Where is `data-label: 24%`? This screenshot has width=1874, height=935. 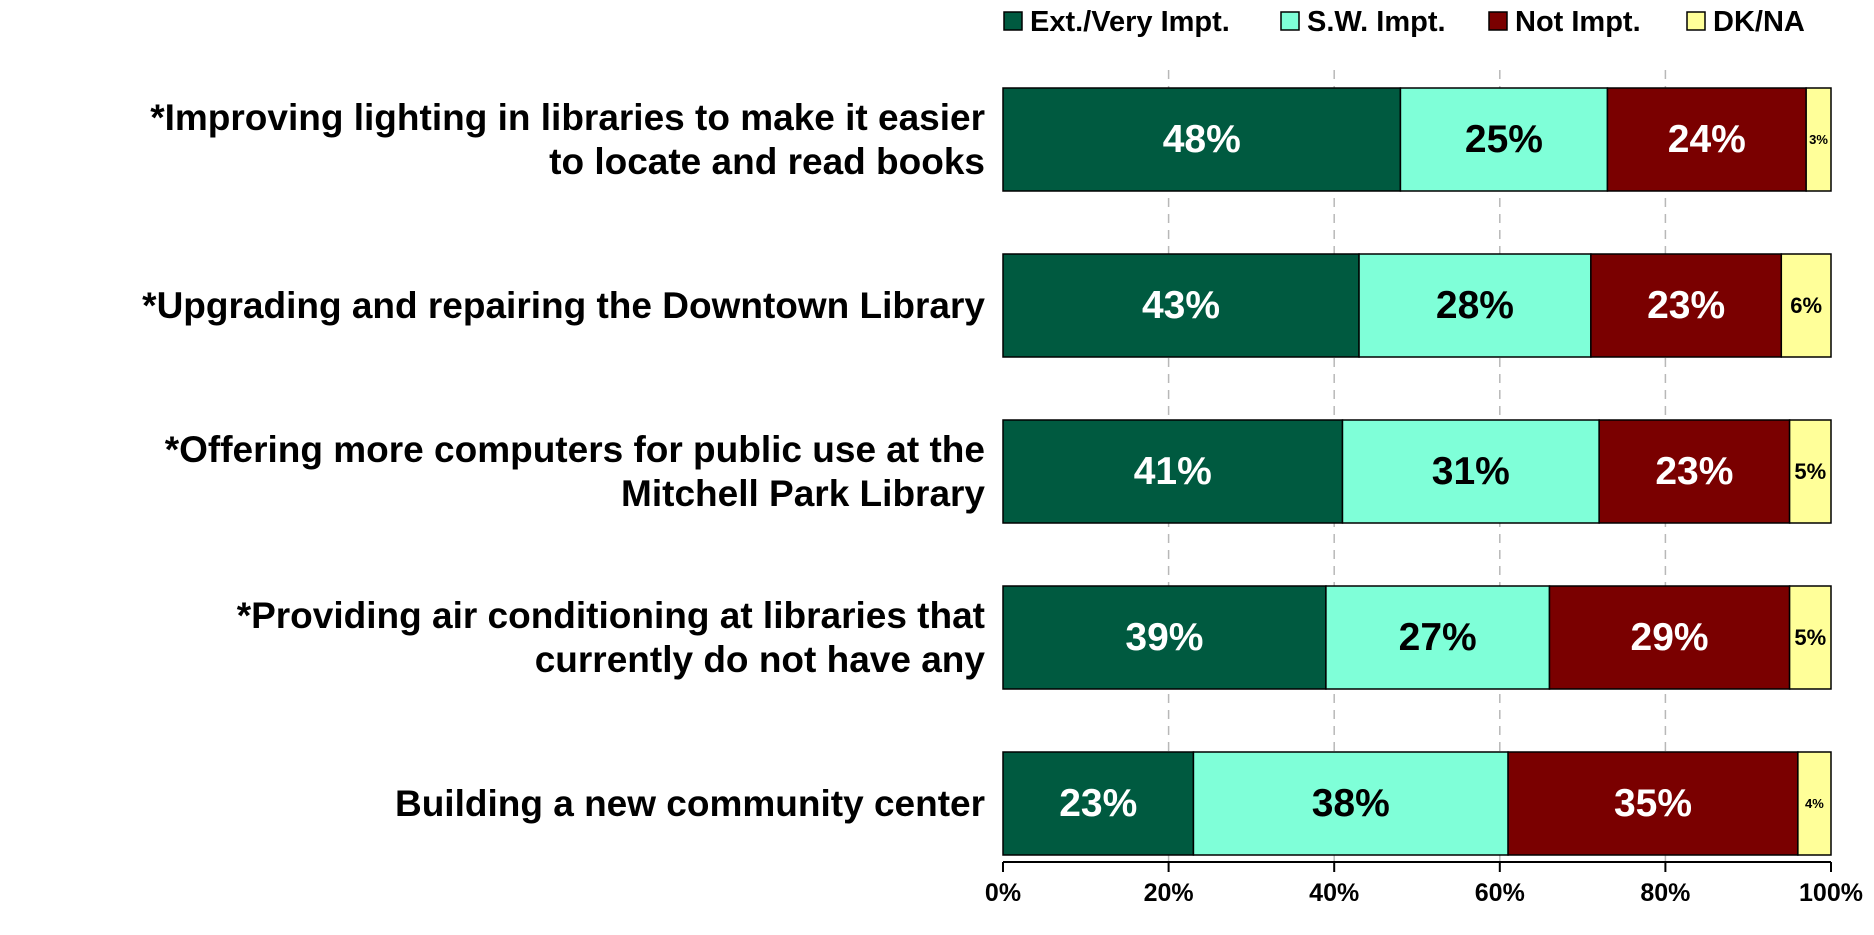
data-label: 24% is located at coordinates (1707, 139).